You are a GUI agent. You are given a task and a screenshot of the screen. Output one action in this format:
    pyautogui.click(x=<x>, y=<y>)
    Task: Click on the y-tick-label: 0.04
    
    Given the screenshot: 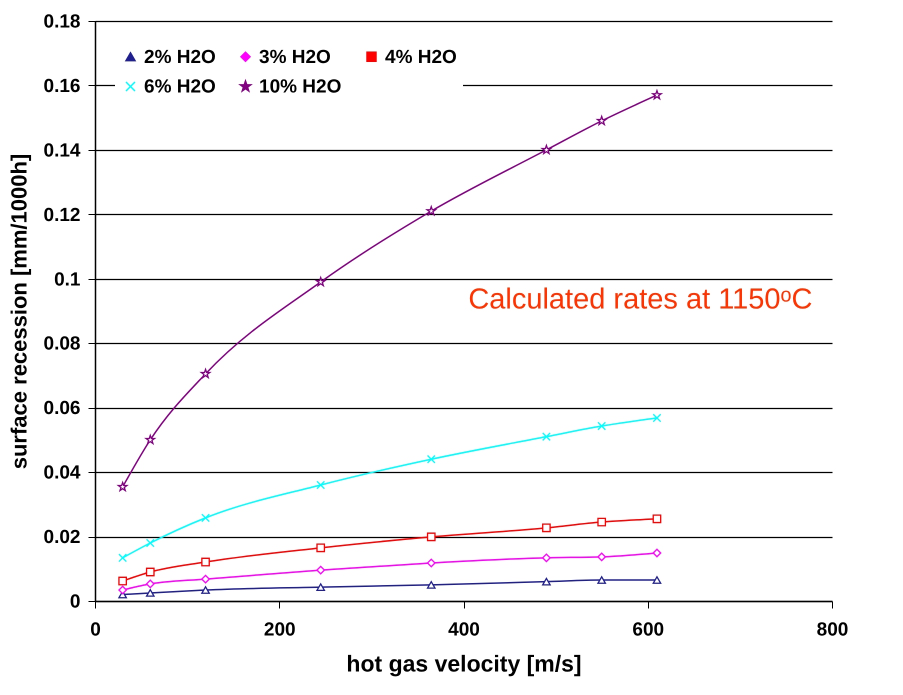 What is the action you would take?
    pyautogui.click(x=62, y=473)
    